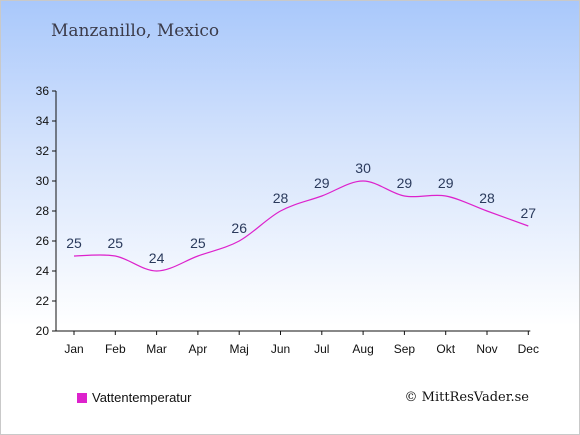  I want to click on y-axis-ticks: 20 22 24 26 28 30 32 34 36, so click(46, 211).